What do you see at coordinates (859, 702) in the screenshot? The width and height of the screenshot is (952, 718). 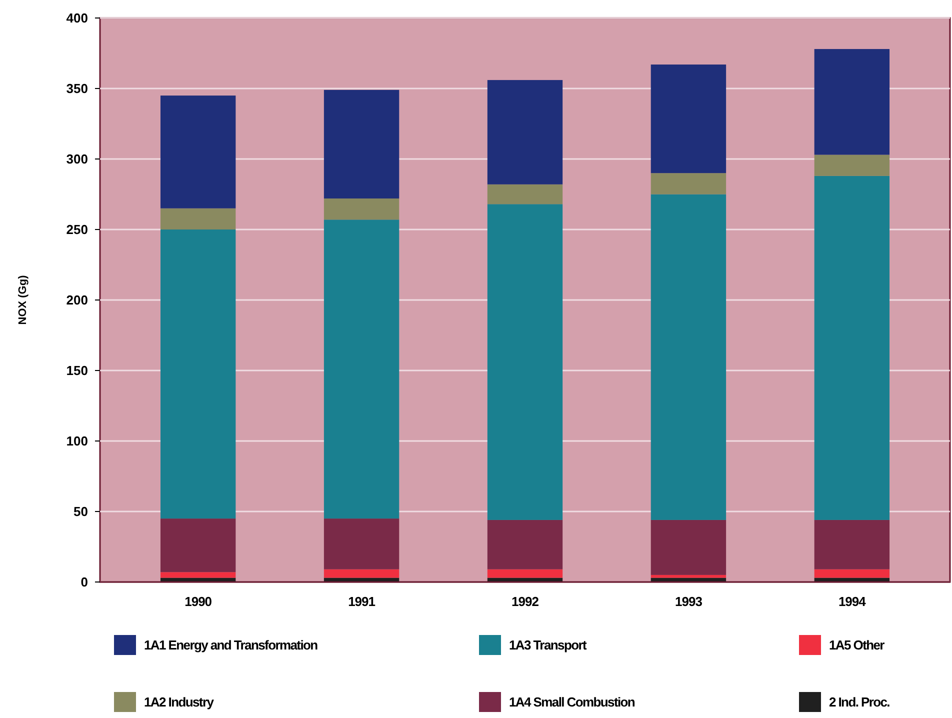 I see `legend-label: 2 Ind. Proc.` at bounding box center [859, 702].